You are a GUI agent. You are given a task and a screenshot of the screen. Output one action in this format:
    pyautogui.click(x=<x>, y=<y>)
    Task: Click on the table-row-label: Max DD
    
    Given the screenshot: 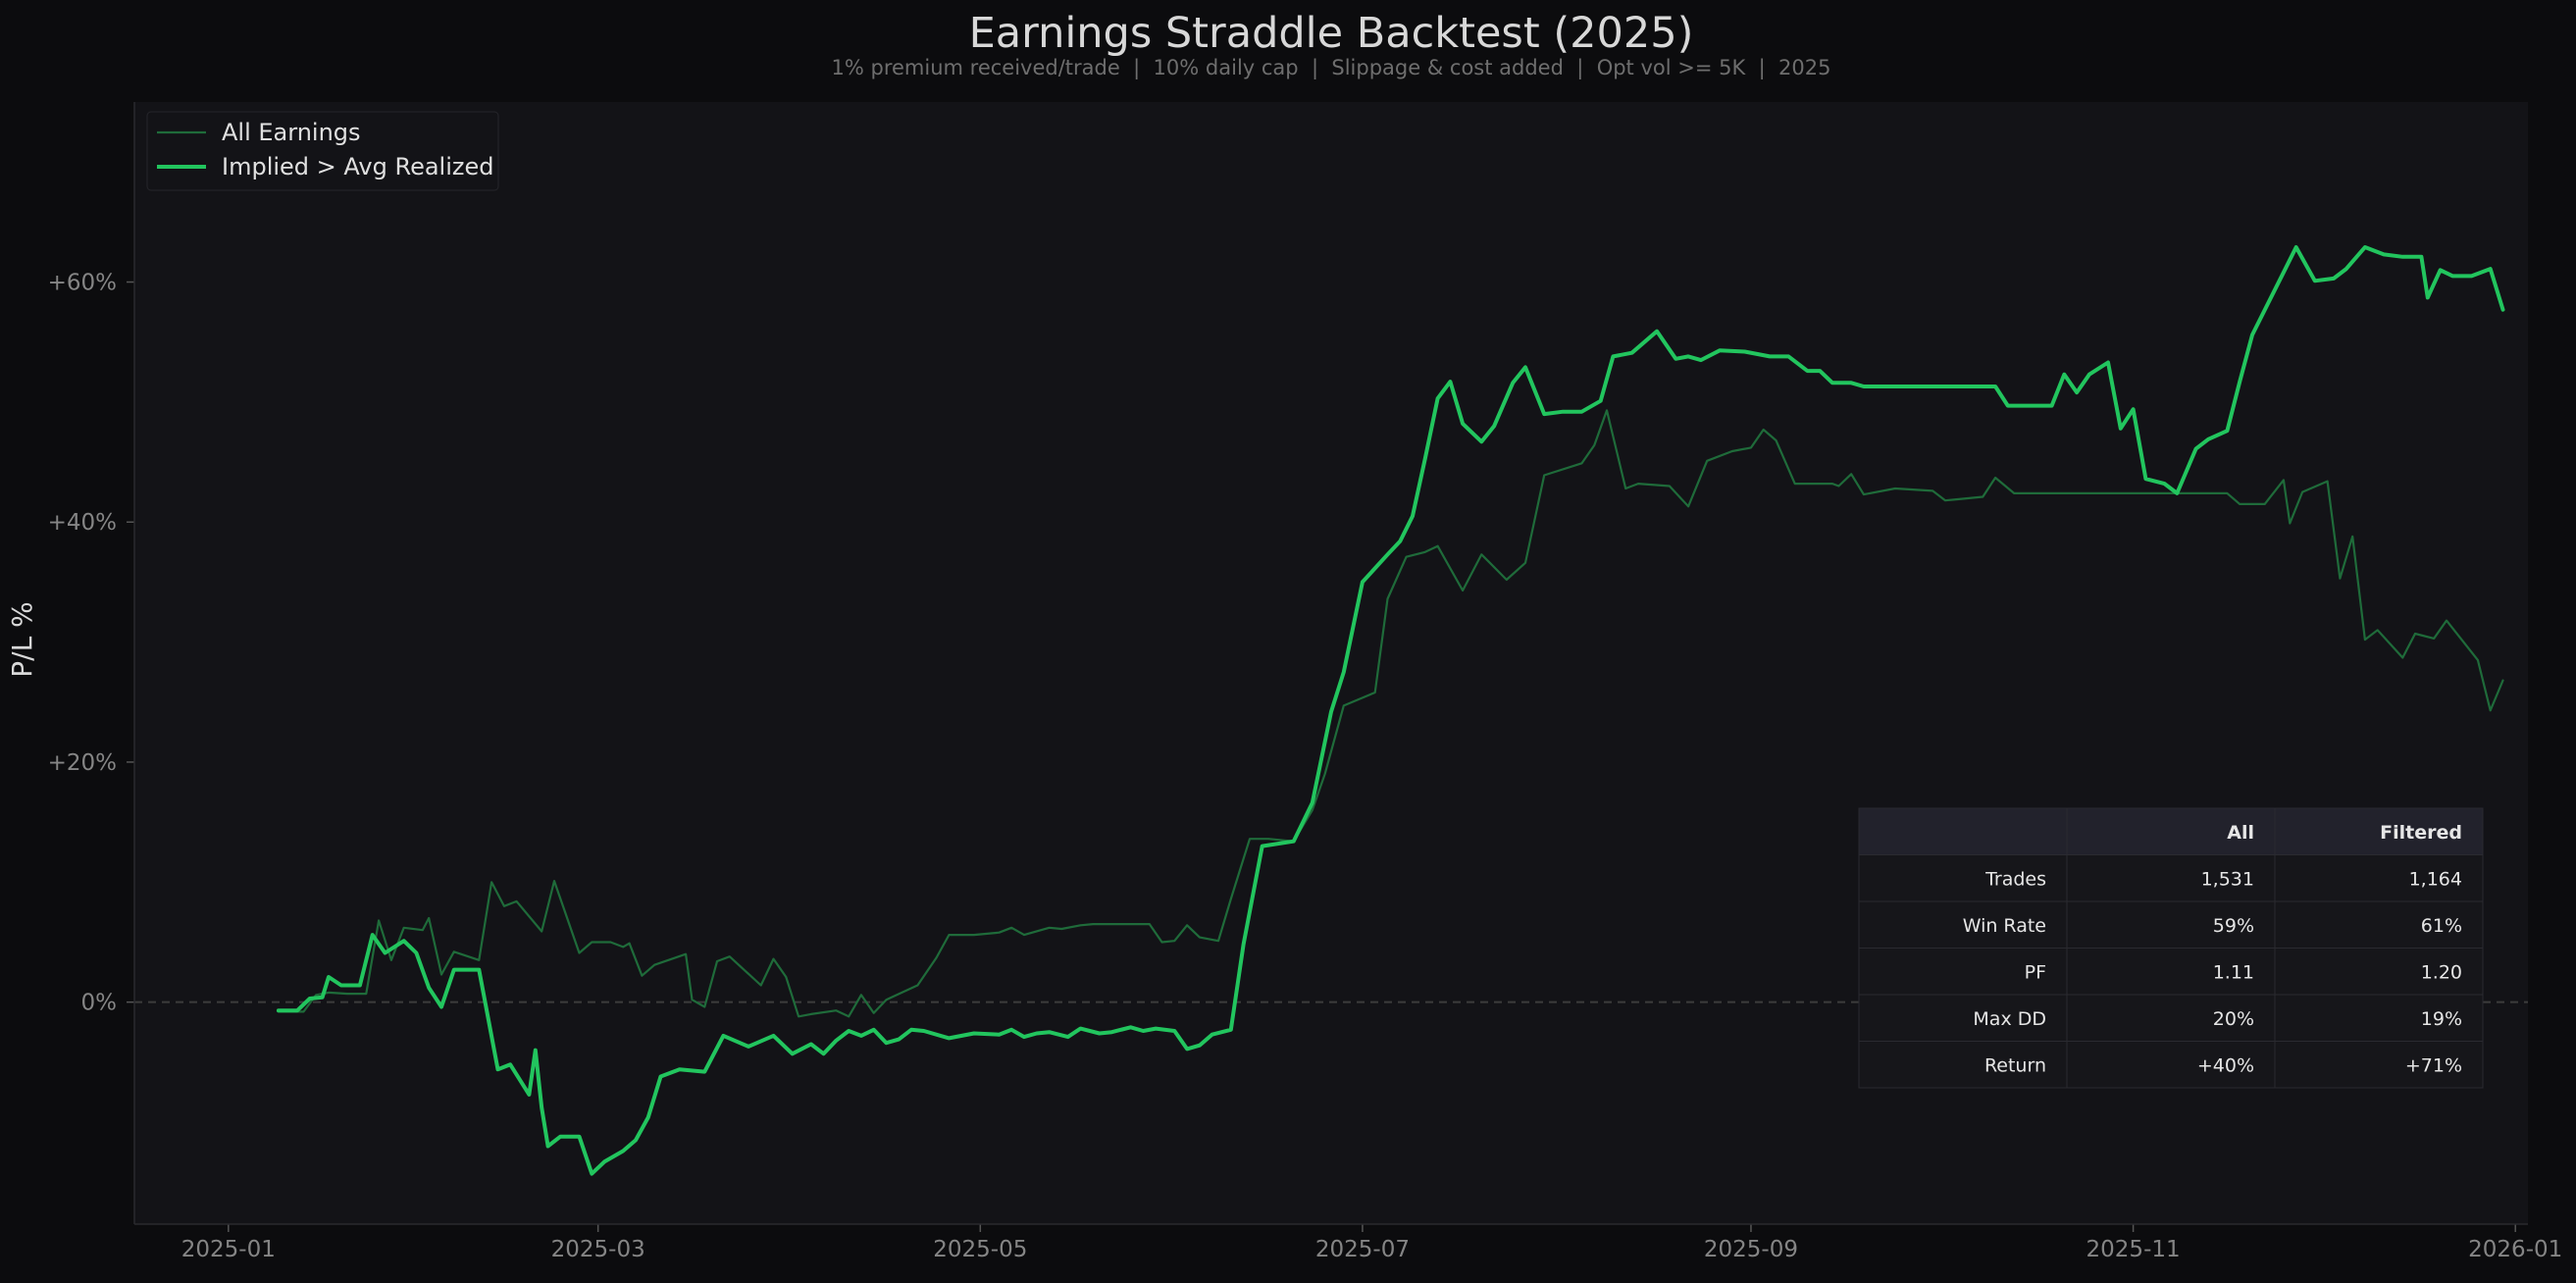 What is the action you would take?
    pyautogui.click(x=2009, y=1019)
    